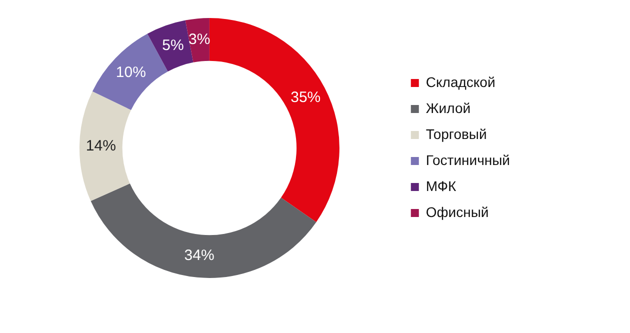 The width and height of the screenshot is (630, 333). Describe the element at coordinates (101, 145) in the screenshot. I see `data-label: 14%` at that location.